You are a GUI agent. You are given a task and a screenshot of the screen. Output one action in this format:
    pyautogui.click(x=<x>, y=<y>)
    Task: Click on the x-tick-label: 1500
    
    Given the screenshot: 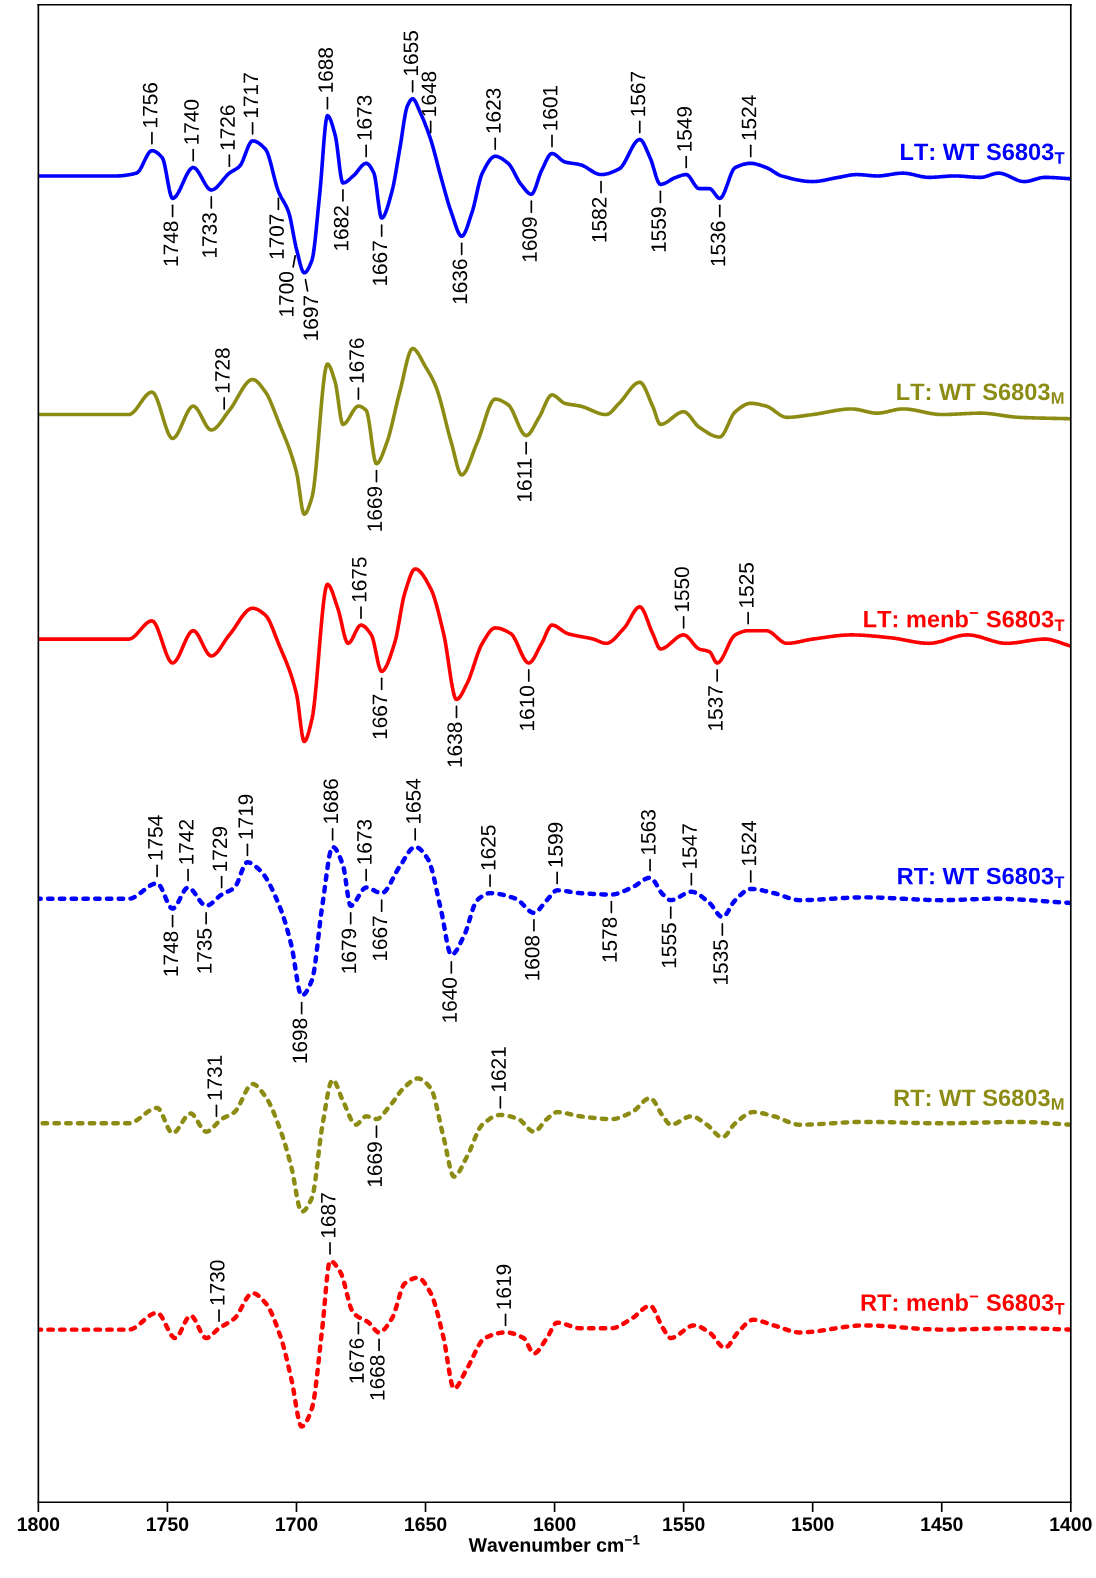 What is the action you would take?
    pyautogui.click(x=813, y=1524)
    